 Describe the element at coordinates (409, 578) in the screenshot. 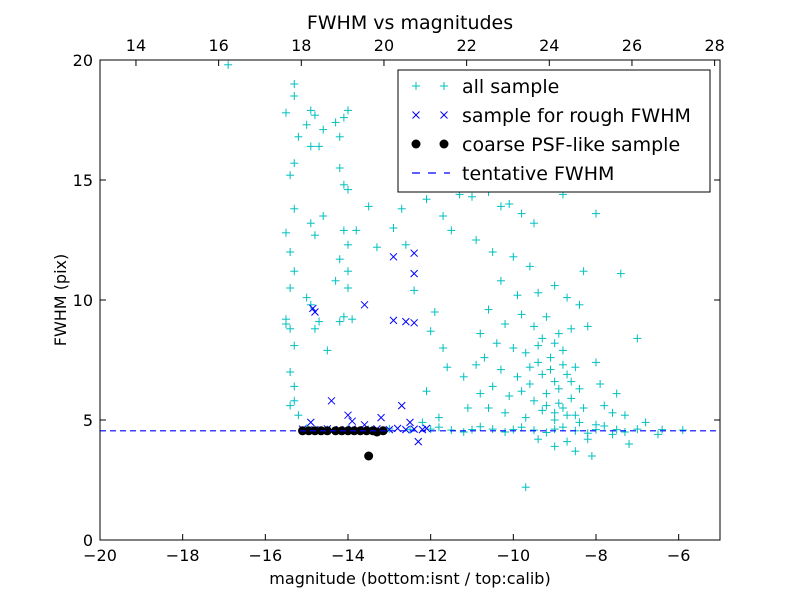

I see `x-axis-label: magnitude (bottom:isnt / top:calib)` at that location.